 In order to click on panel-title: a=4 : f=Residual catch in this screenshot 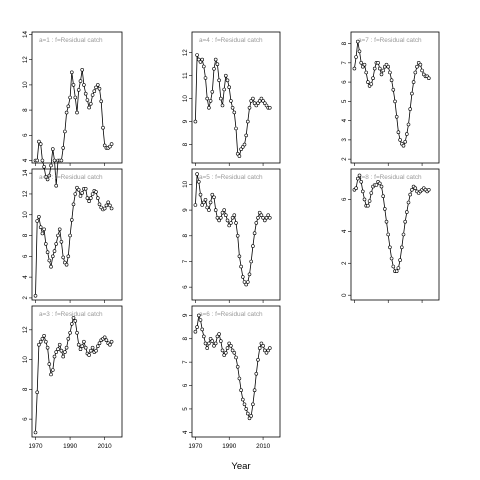, I will do `click(231, 40)`.